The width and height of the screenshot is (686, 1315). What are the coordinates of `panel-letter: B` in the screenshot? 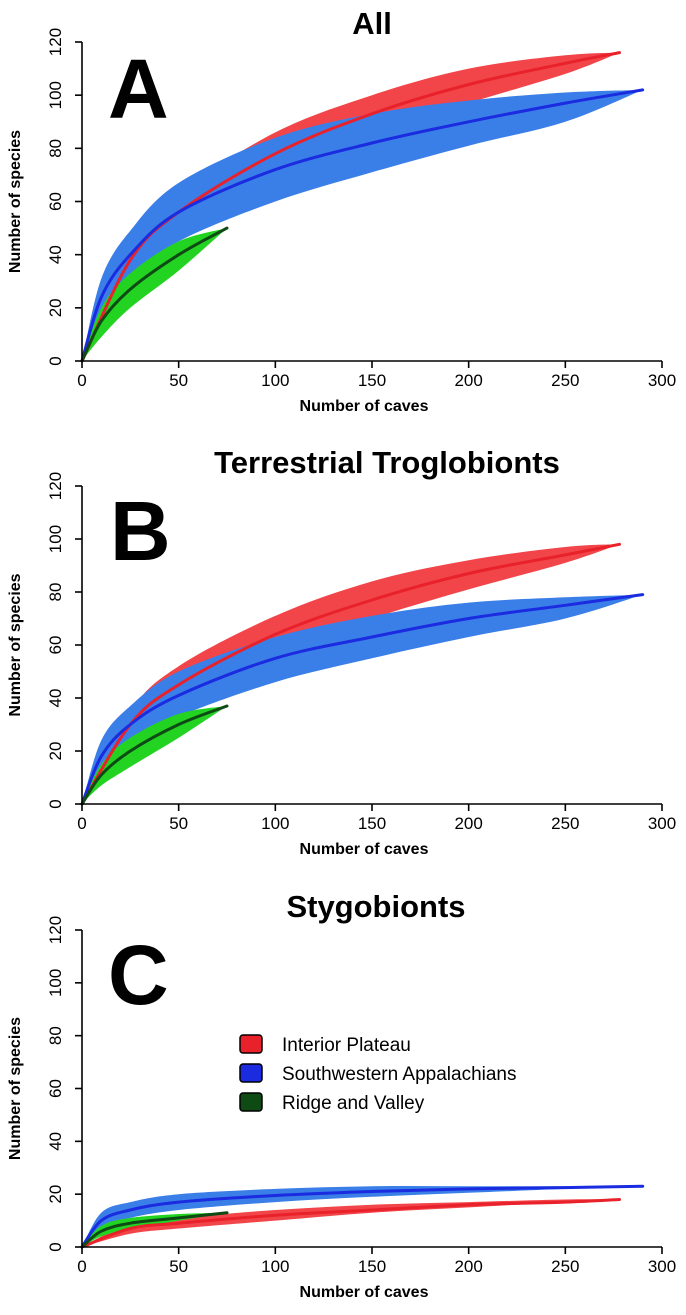 It's located at (140, 531).